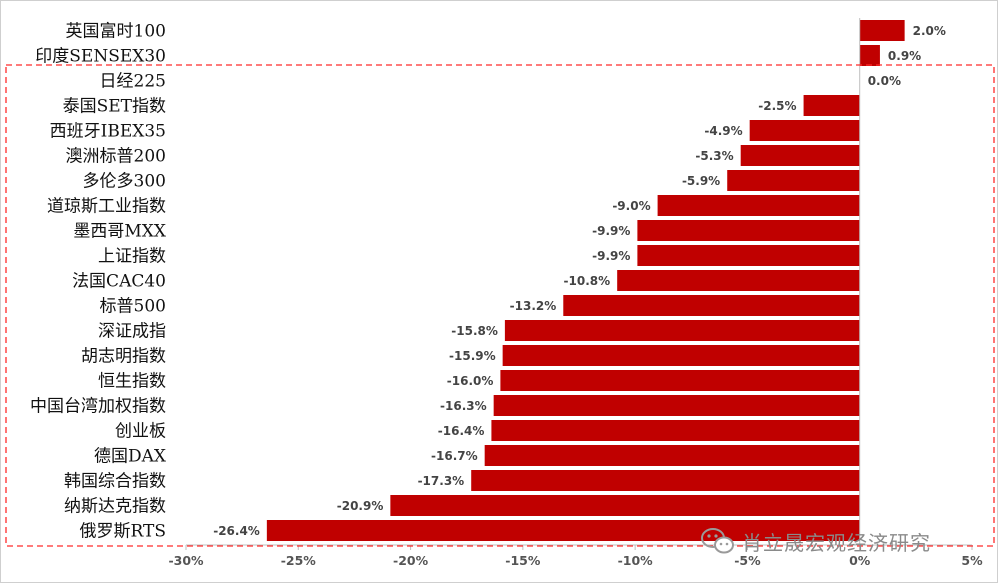 This screenshot has width=1000, height=585. Describe the element at coordinates (575, 556) in the screenshot. I see `x-axis-ticks: -30% -25% -20% -15% -10% -5% 0% 5%` at that location.